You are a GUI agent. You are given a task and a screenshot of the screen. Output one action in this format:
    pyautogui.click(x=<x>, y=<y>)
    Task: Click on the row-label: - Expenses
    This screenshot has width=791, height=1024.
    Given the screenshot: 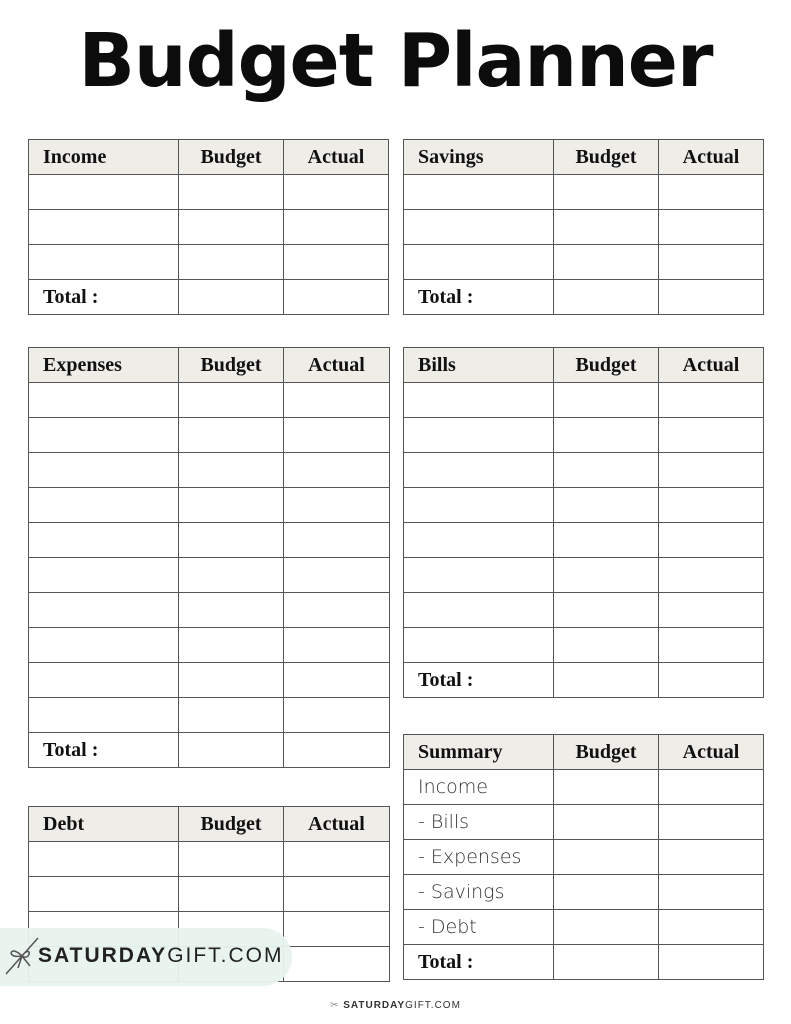 What is the action you would take?
    pyautogui.click(x=478, y=857)
    